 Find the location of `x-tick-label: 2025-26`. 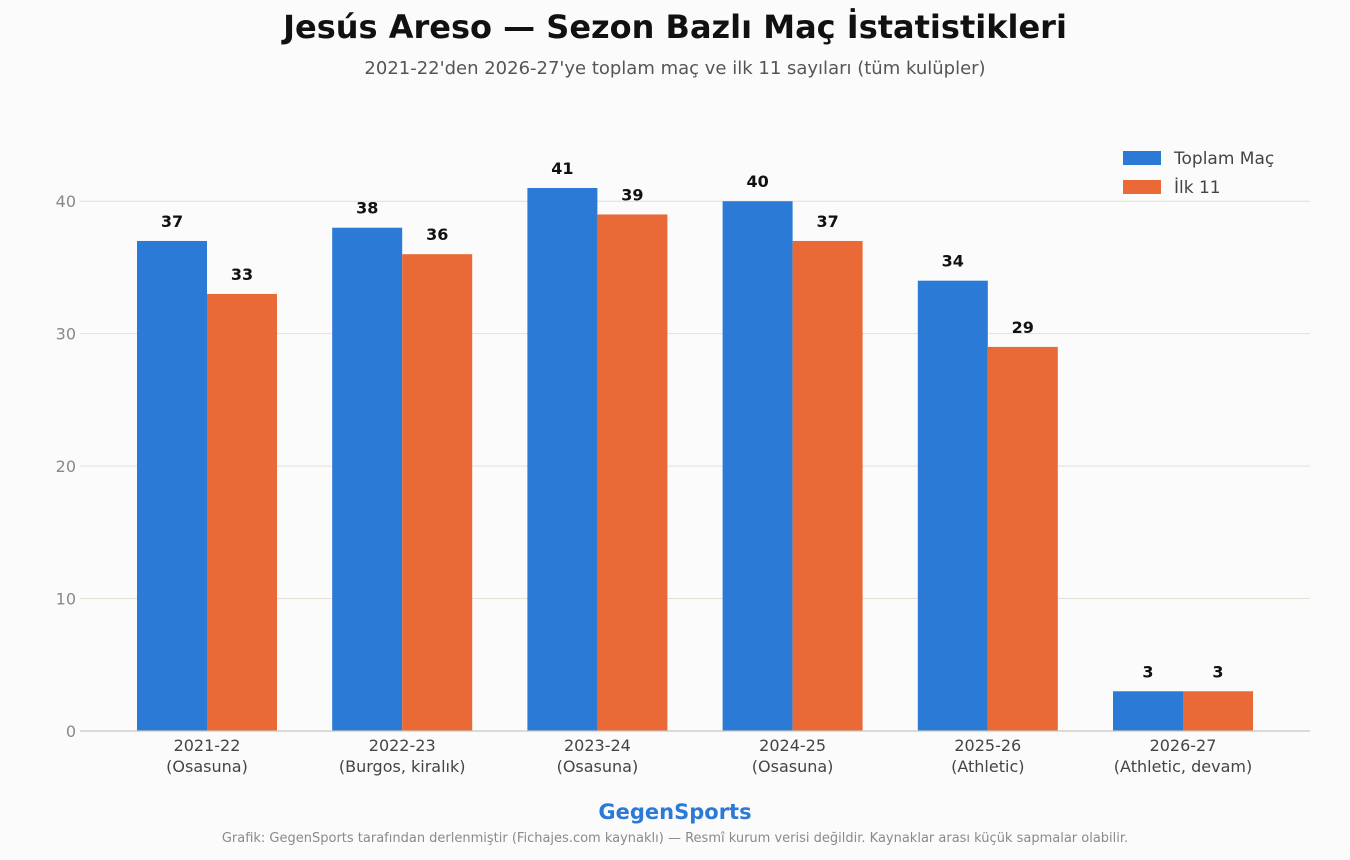

x-tick-label: 2025-26 is located at coordinates (987, 745).